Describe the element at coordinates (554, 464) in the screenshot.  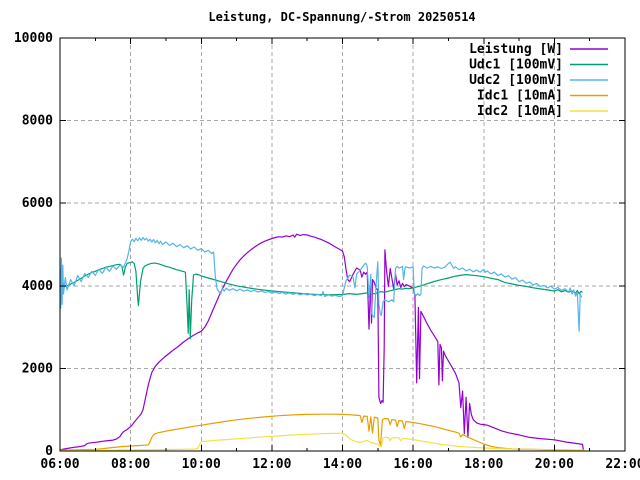
I see `x-tick-label: 20:00` at that location.